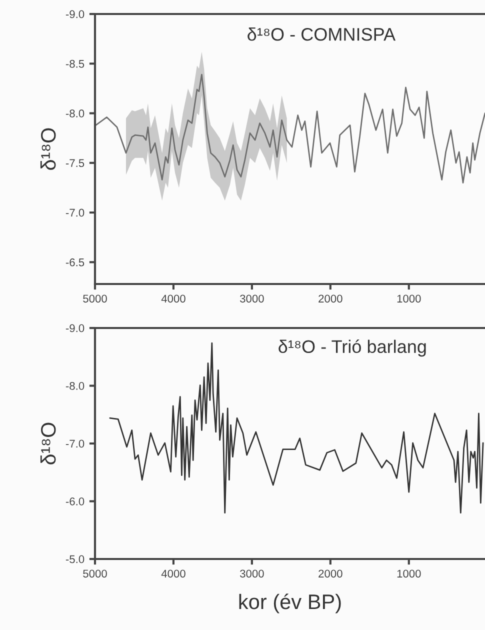 This screenshot has height=630, width=485. Describe the element at coordinates (75, 559) in the screenshot. I see `y-tick-label: -5.0` at that location.